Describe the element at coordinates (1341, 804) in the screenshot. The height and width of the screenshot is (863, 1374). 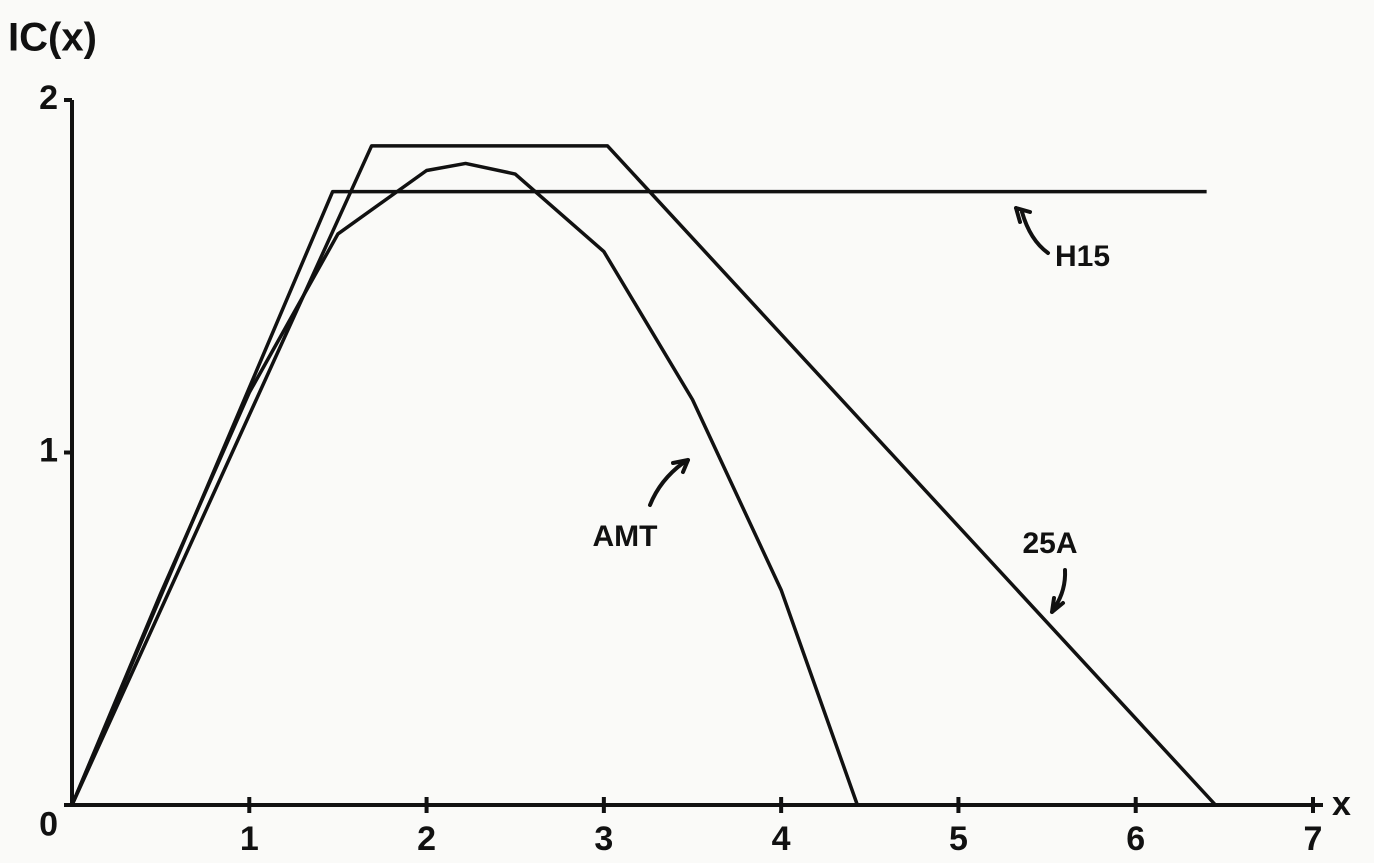
I see `x-axis-label: x` at that location.